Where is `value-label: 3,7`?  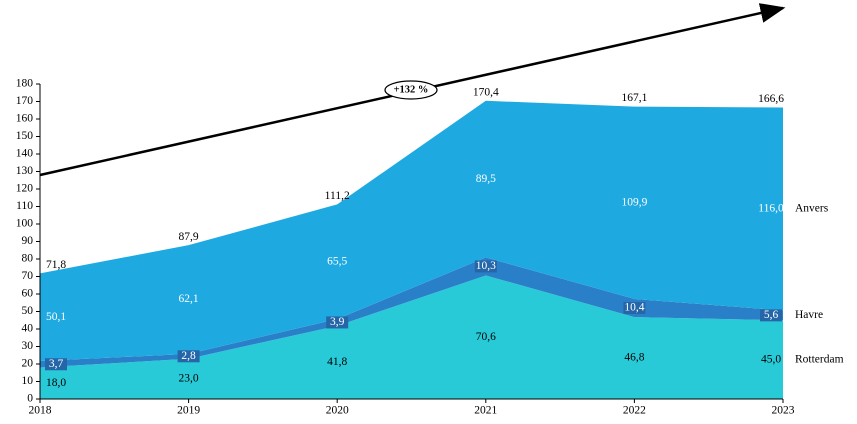 value-label: 3,7 is located at coordinates (56, 364).